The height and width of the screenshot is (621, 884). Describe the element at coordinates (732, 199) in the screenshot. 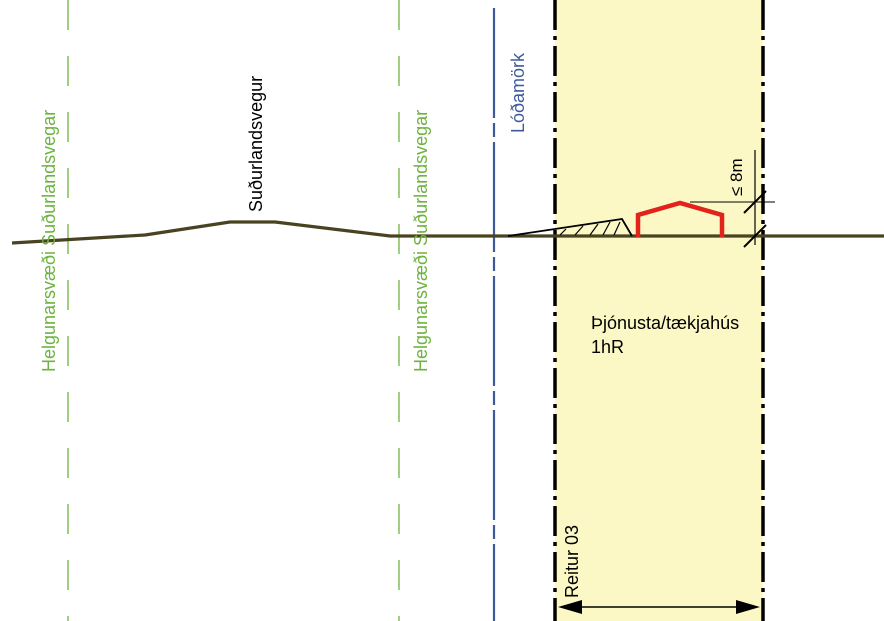

I see `height-dimension` at that location.